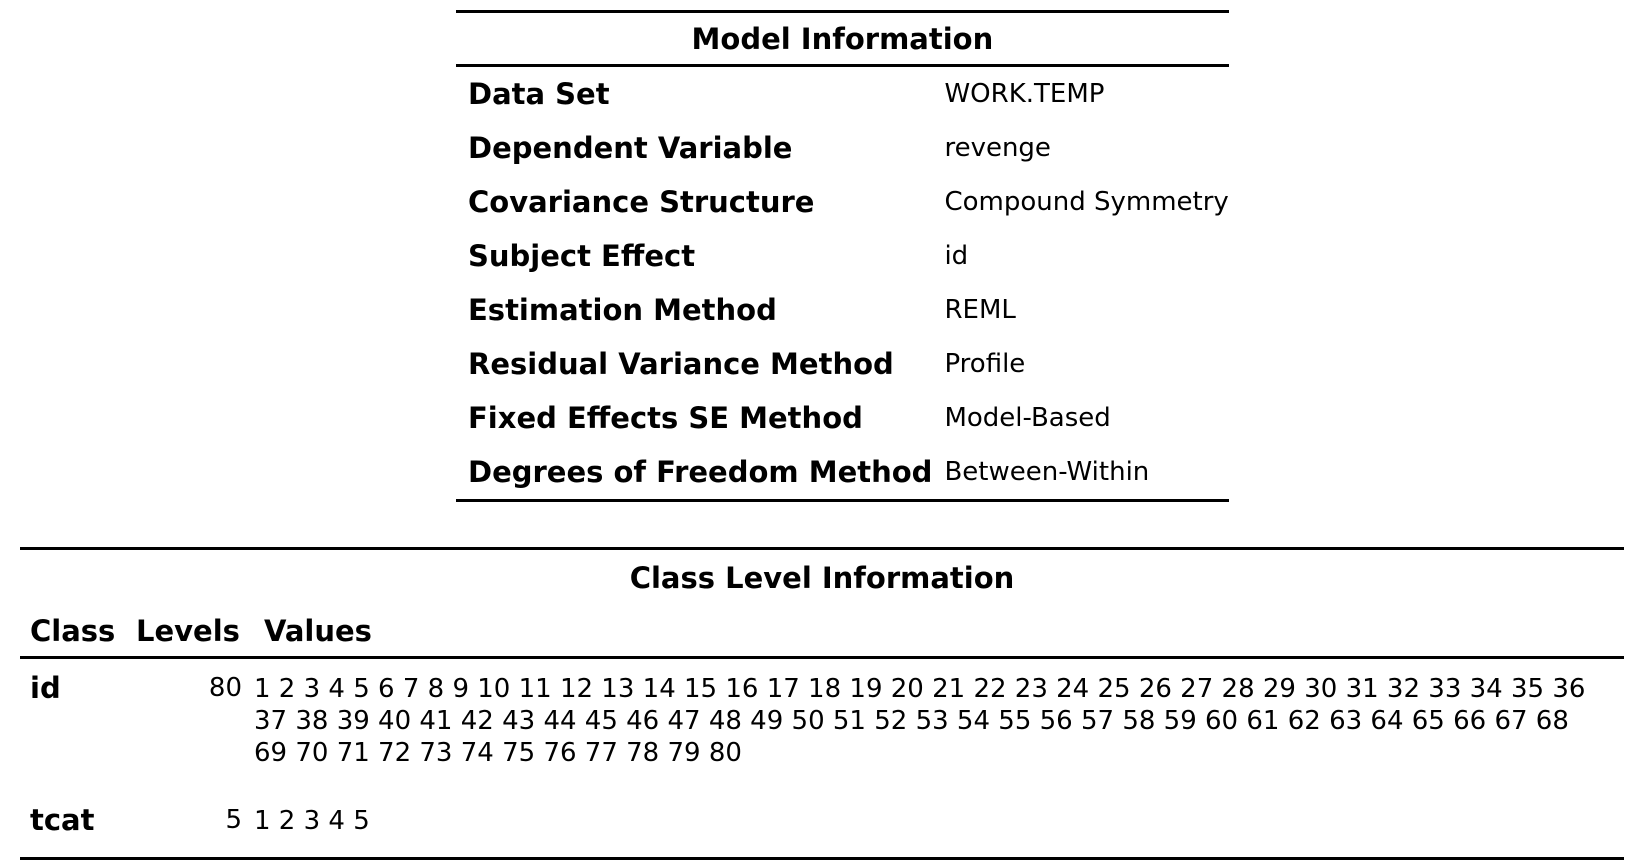  What do you see at coordinates (630, 148) in the screenshot?
I see `model-info-label: Dependent Variable` at bounding box center [630, 148].